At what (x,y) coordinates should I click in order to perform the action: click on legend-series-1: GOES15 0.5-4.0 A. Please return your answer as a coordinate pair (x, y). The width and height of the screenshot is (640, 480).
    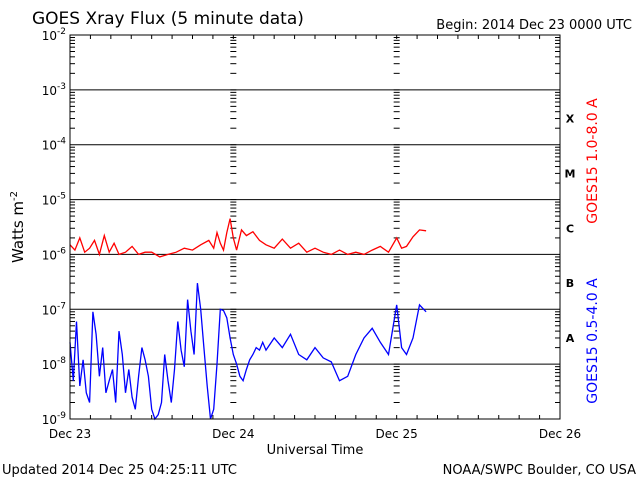
    Looking at the image, I should click on (593, 341).